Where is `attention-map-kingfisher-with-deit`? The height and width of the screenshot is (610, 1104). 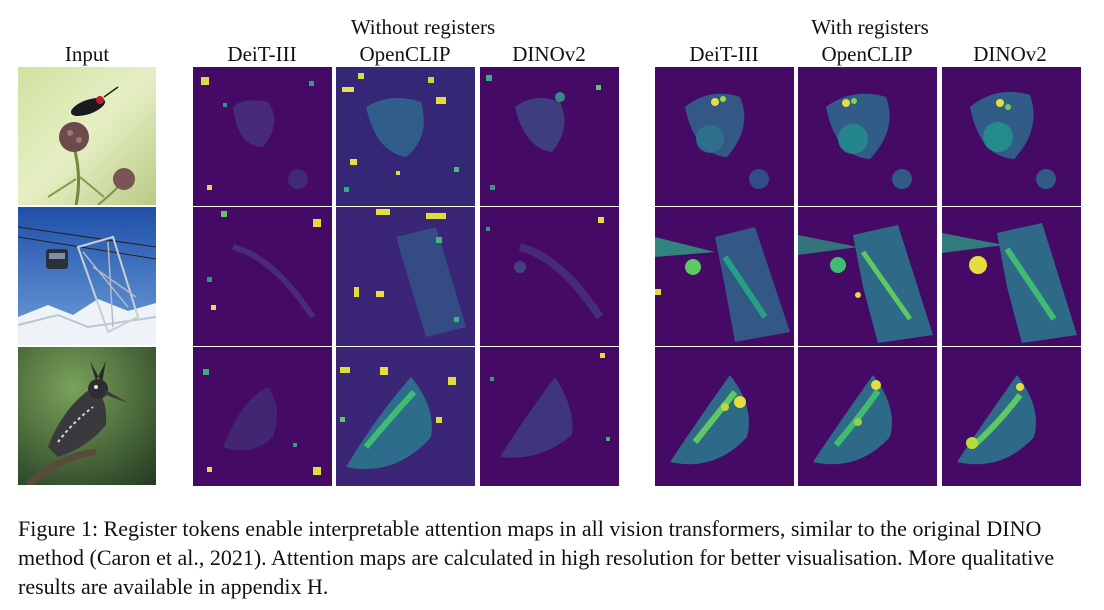 attention-map-kingfisher-with-deit is located at coordinates (724, 416).